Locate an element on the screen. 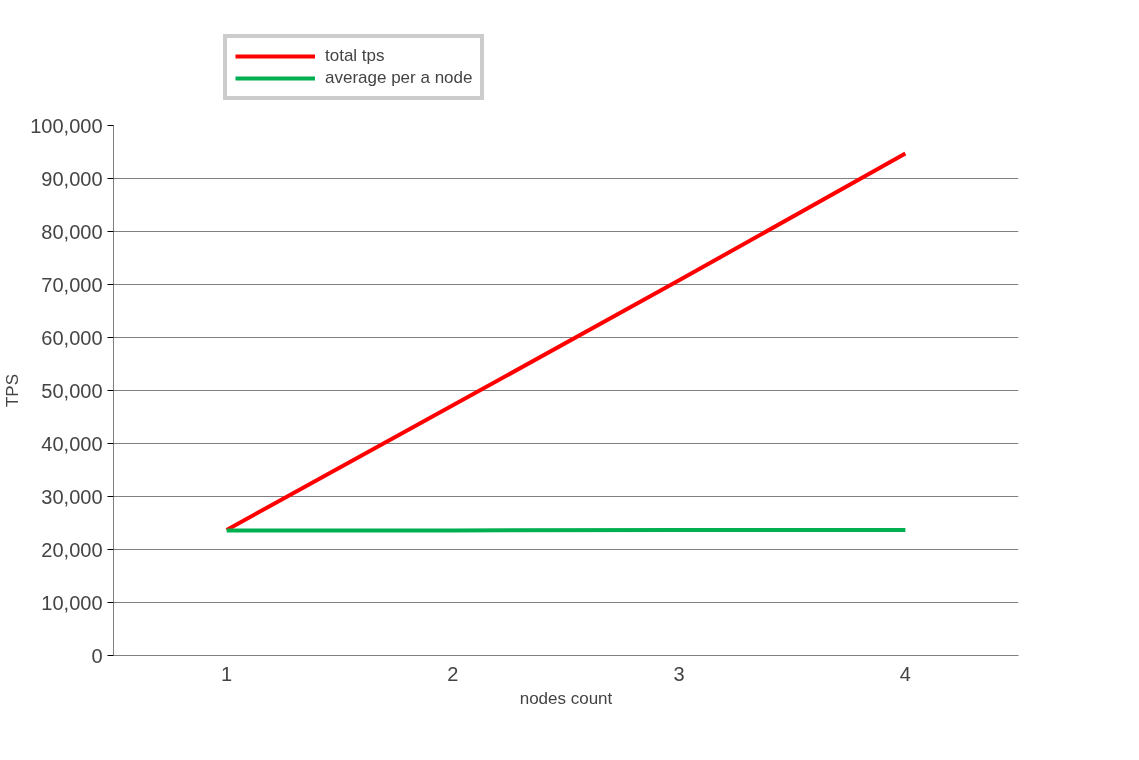 This screenshot has height=760, width=1139. y-tick-label: 0 is located at coordinates (97, 655).